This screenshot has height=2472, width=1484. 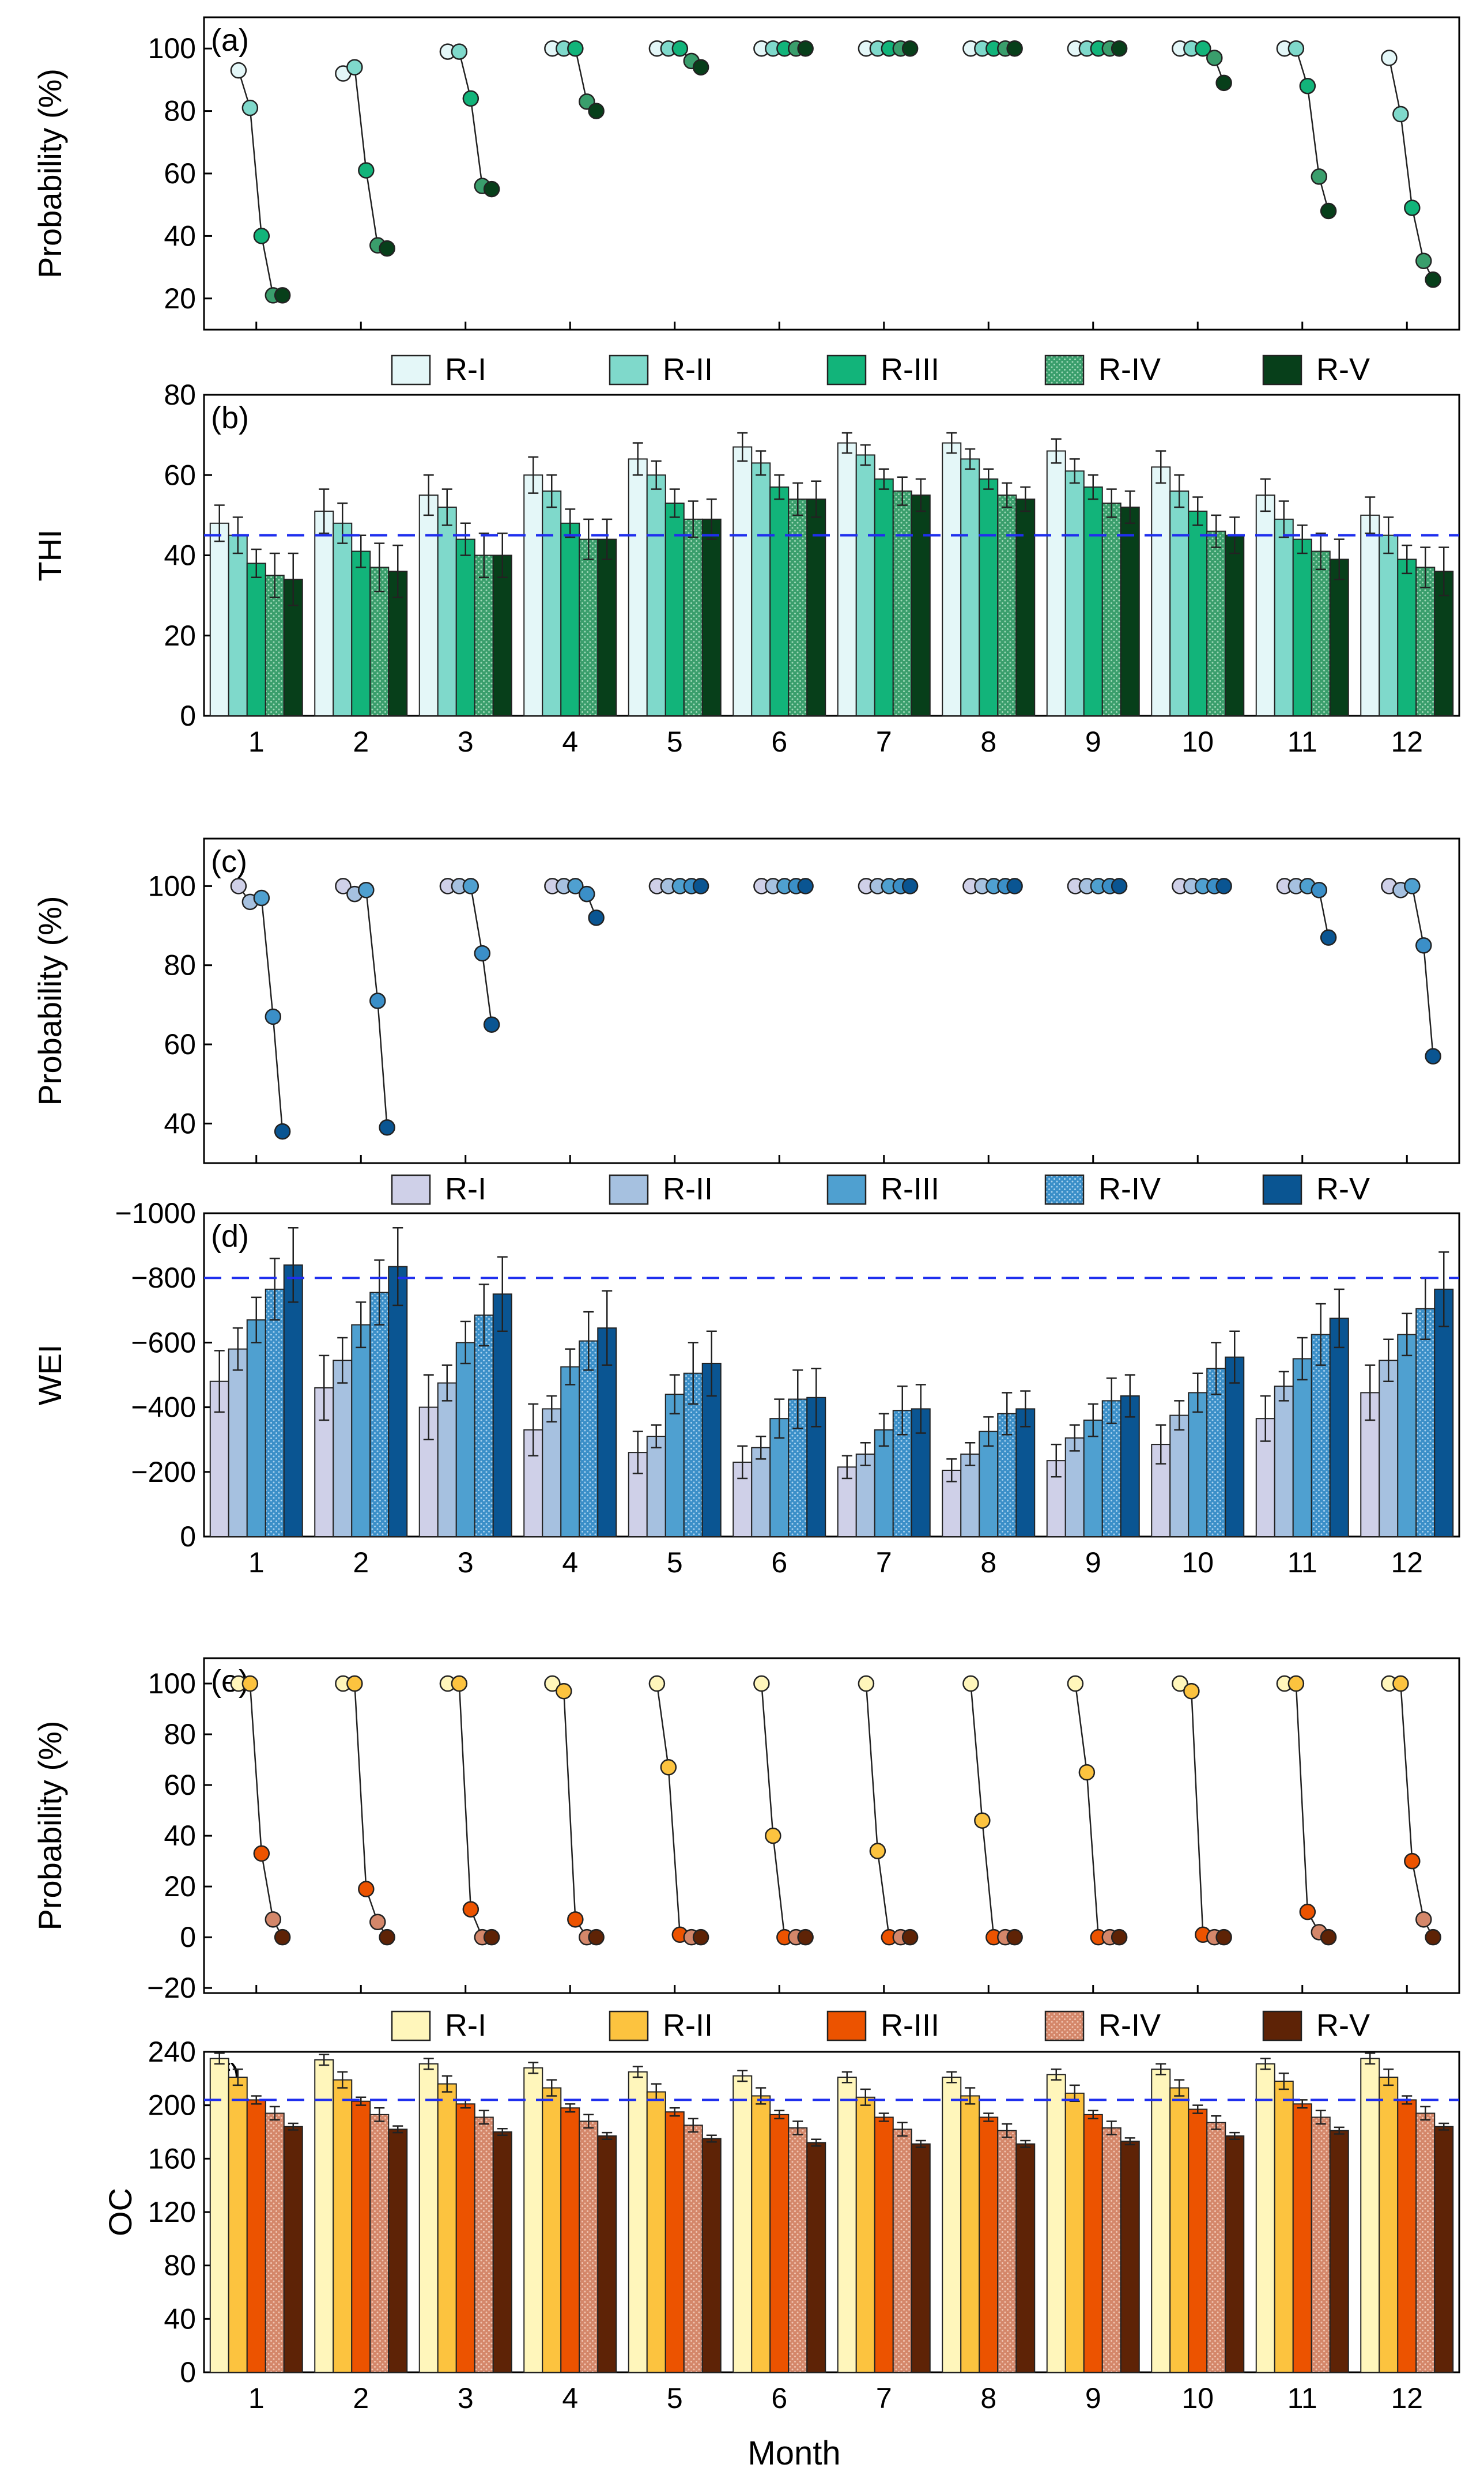 What do you see at coordinates (1302, 742) in the screenshot?
I see `x-tick-label: 11` at bounding box center [1302, 742].